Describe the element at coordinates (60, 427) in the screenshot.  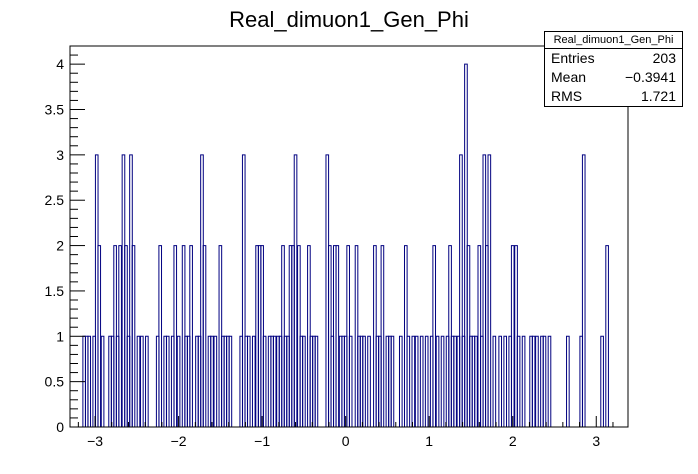
I see `y-tick-label: 0` at that location.